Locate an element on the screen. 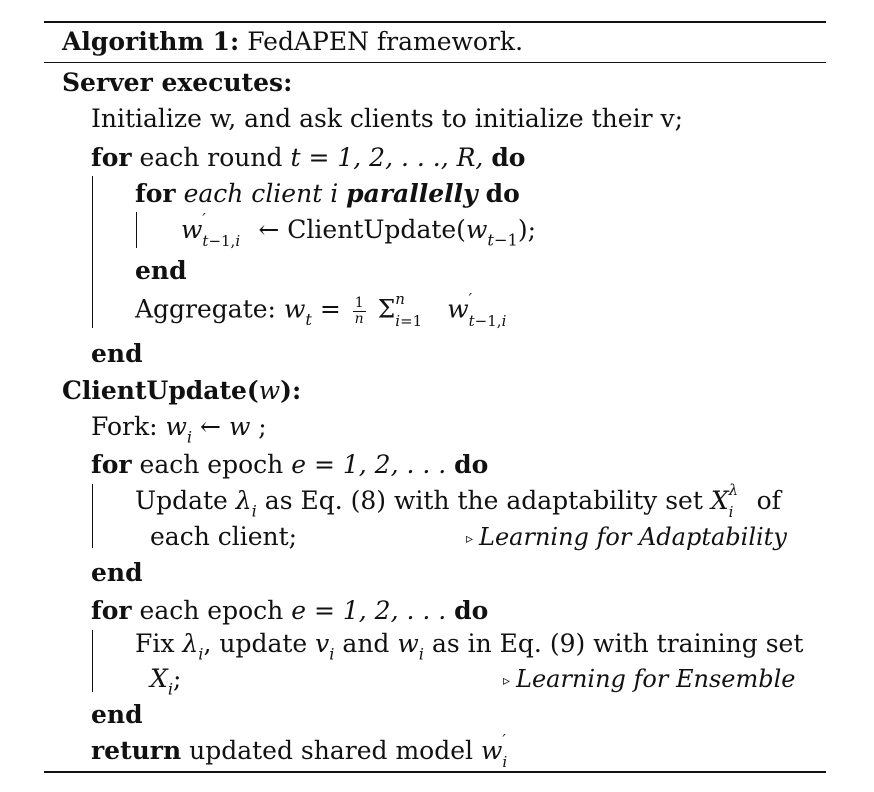 The image size is (874, 792). fork-line: Fork: wi ← w ; is located at coordinates (179, 429).